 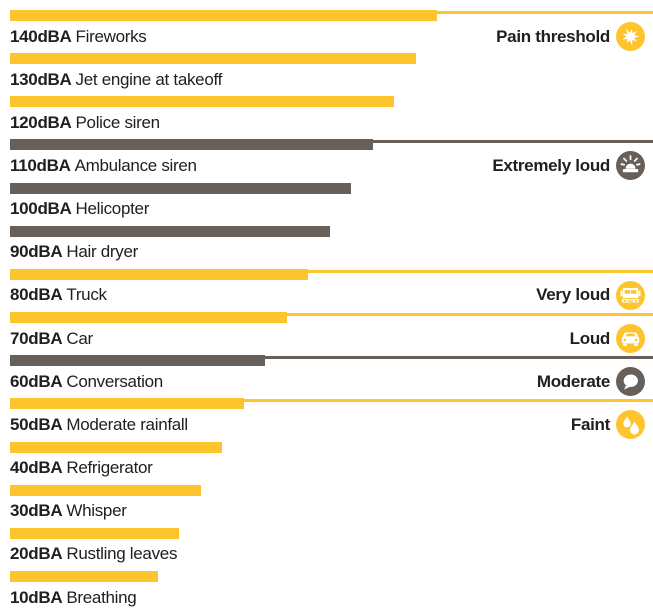 What do you see at coordinates (127, 424) in the screenshot?
I see `sound-label: Moderate rainfall` at bounding box center [127, 424].